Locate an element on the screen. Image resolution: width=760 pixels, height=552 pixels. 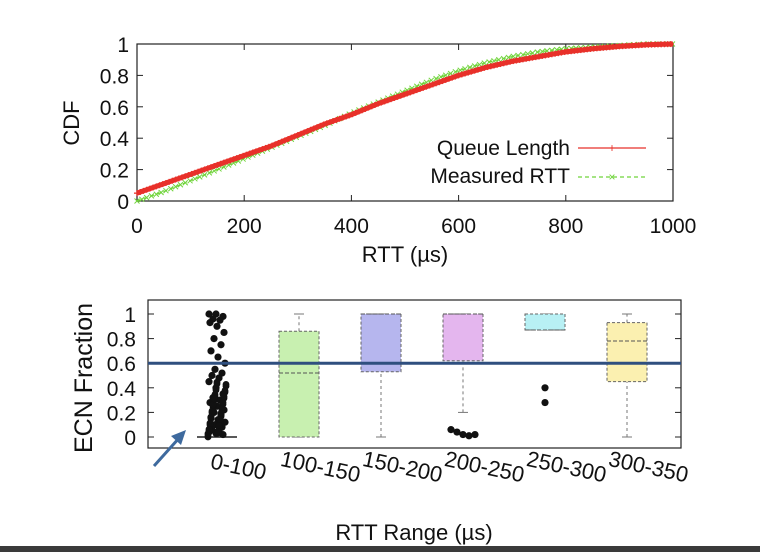
ecn-category-label-250-300: 250-300 is located at coordinates (566, 466).